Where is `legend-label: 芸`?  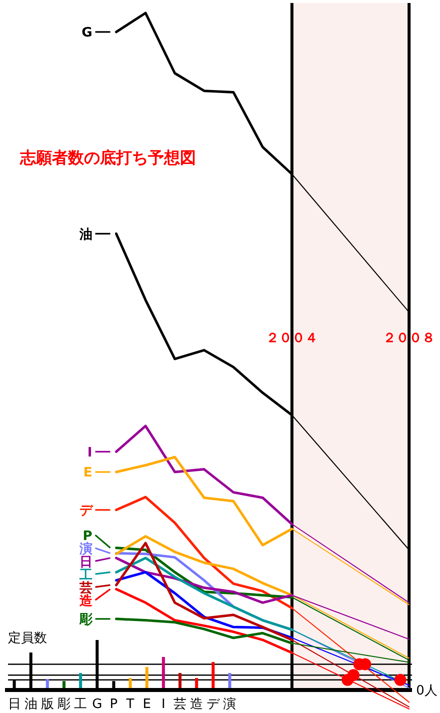 legend-label: 芸 is located at coordinates (85, 588).